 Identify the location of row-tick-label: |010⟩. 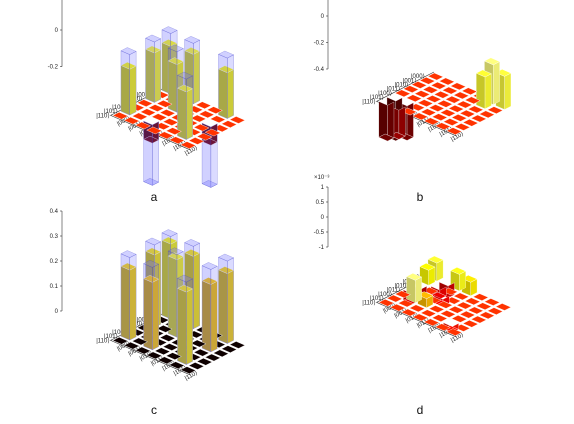
(402, 85).